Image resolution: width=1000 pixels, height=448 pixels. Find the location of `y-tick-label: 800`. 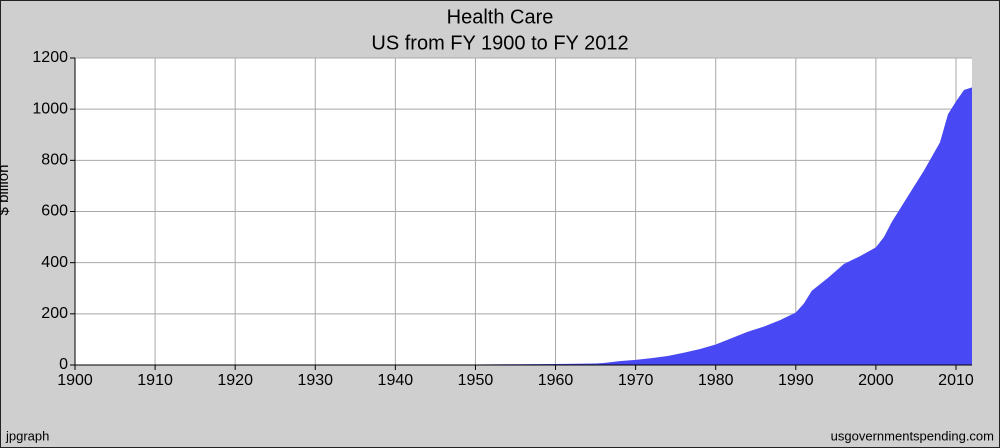

y-tick-label: 800 is located at coordinates (54, 160).